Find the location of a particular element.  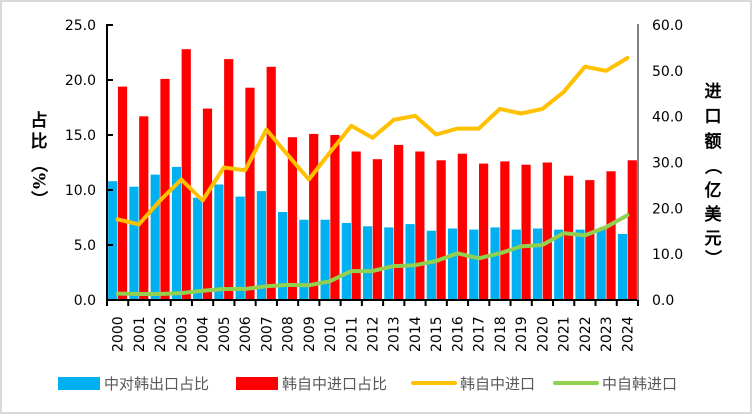

x-tick-label: 2013 is located at coordinates (395, 334).